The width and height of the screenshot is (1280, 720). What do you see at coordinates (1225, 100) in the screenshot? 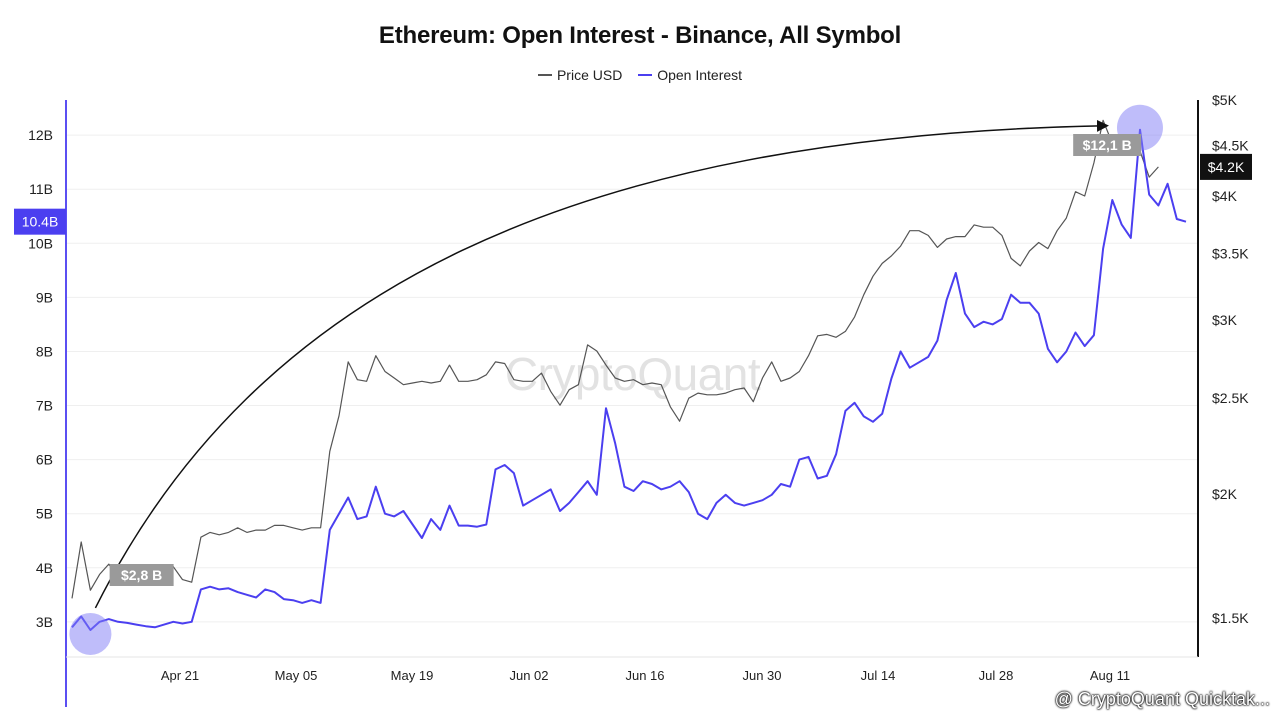
I see `y-right-tick-label: $5K` at bounding box center [1225, 100].